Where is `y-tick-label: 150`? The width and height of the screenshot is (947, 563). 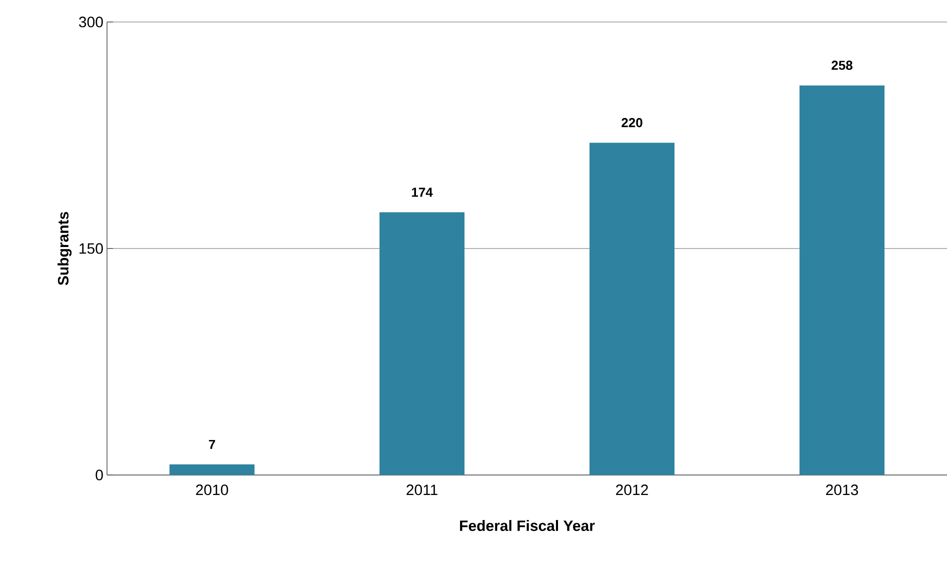 y-tick-label: 150 is located at coordinates (91, 248).